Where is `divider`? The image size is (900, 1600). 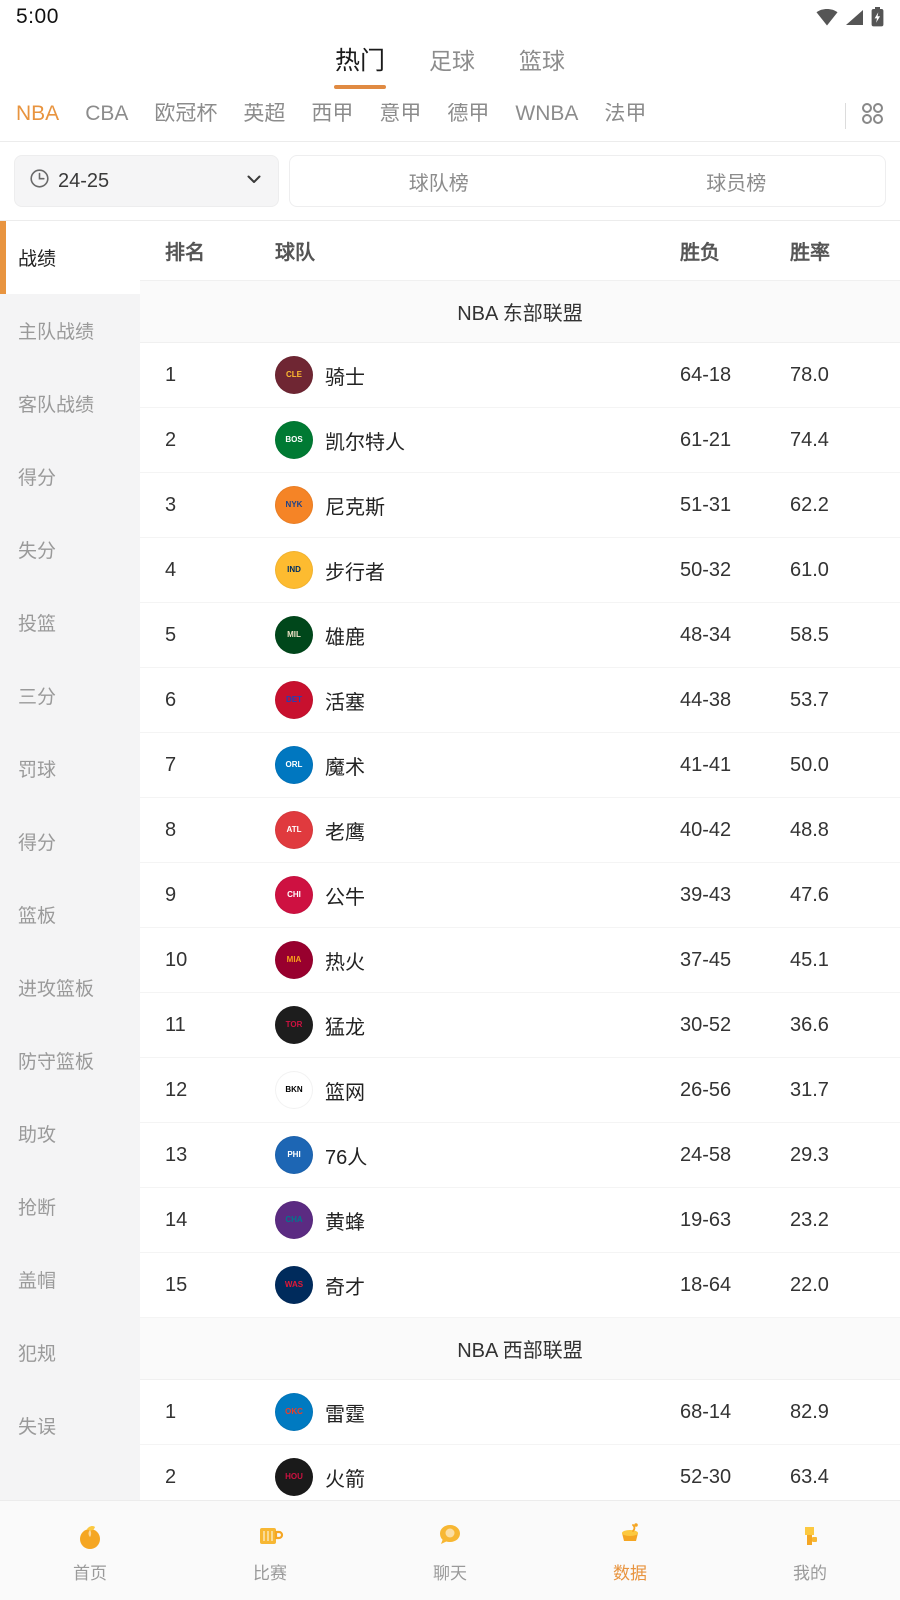
divider is located at coordinates (845, 115).